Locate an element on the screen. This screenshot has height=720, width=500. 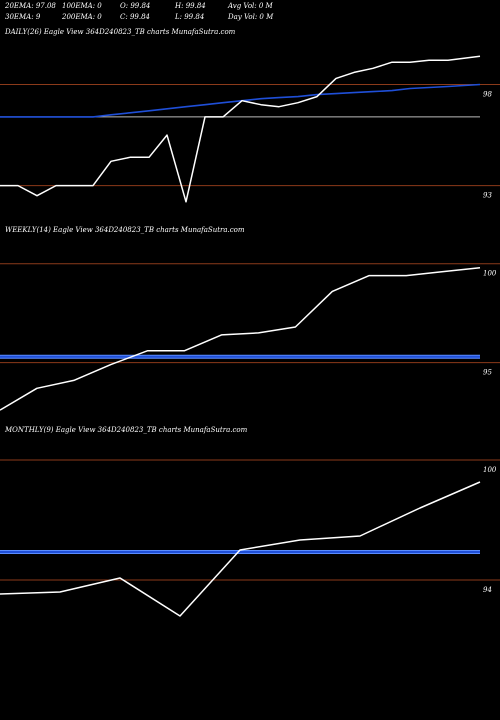
weekly-y-tick-label: 95 is located at coordinates (487, 373).